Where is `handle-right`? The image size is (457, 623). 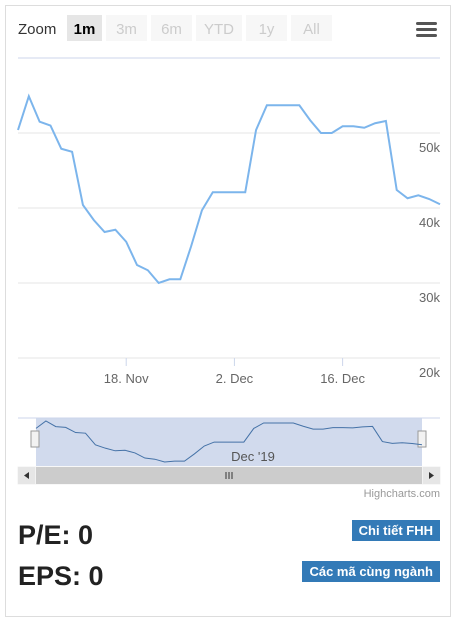 handle-right is located at coordinates (422, 439).